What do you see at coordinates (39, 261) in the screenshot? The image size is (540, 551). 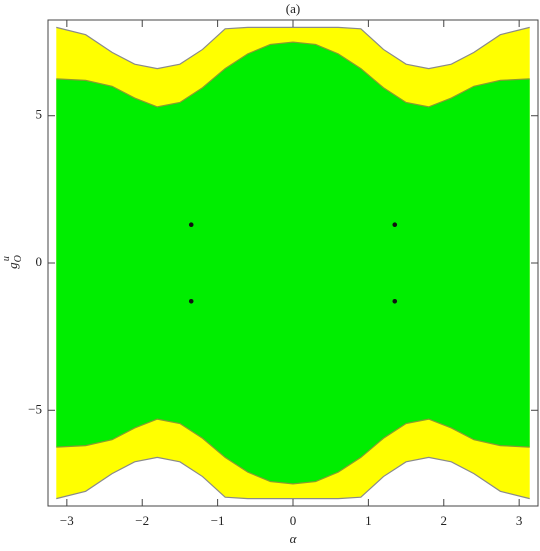 I see `y-tick-label: 0` at bounding box center [39, 261].